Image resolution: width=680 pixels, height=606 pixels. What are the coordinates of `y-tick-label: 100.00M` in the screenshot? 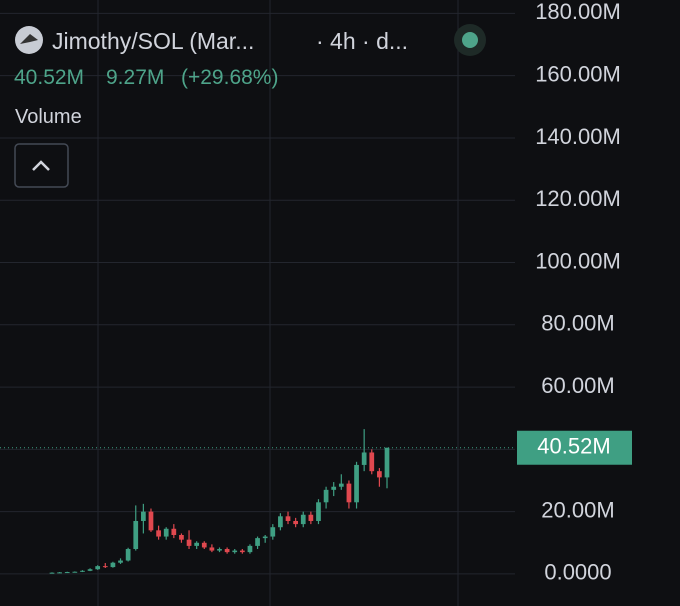 It's located at (578, 260).